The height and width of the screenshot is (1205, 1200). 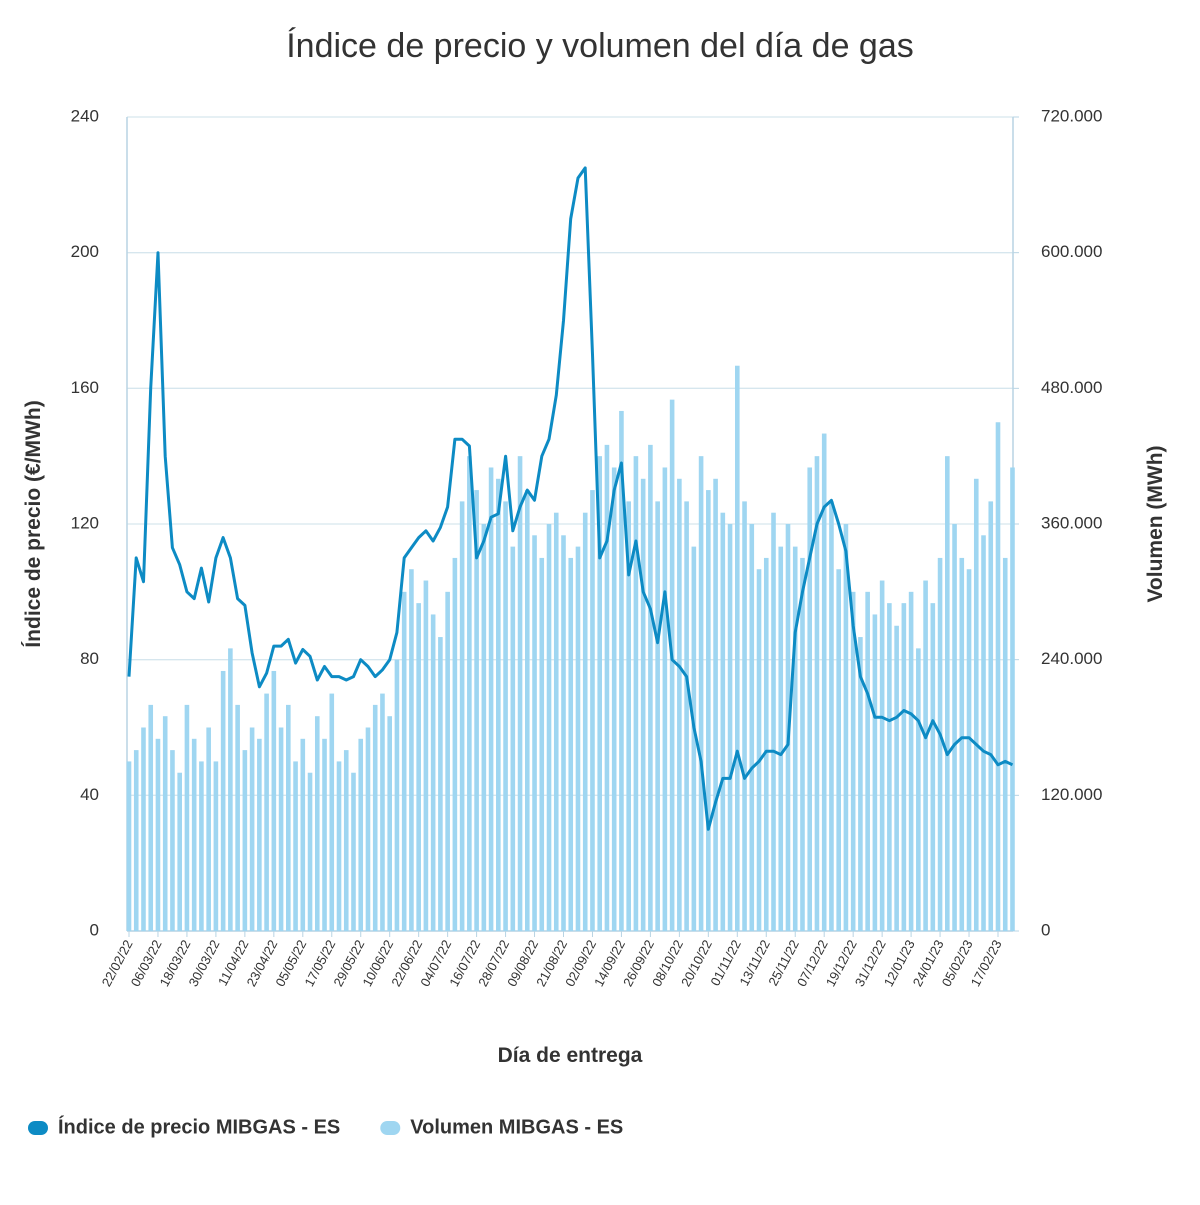 What do you see at coordinates (516, 1127) in the screenshot?
I see `legend-label: Volumen MIBGAS - ES` at bounding box center [516, 1127].